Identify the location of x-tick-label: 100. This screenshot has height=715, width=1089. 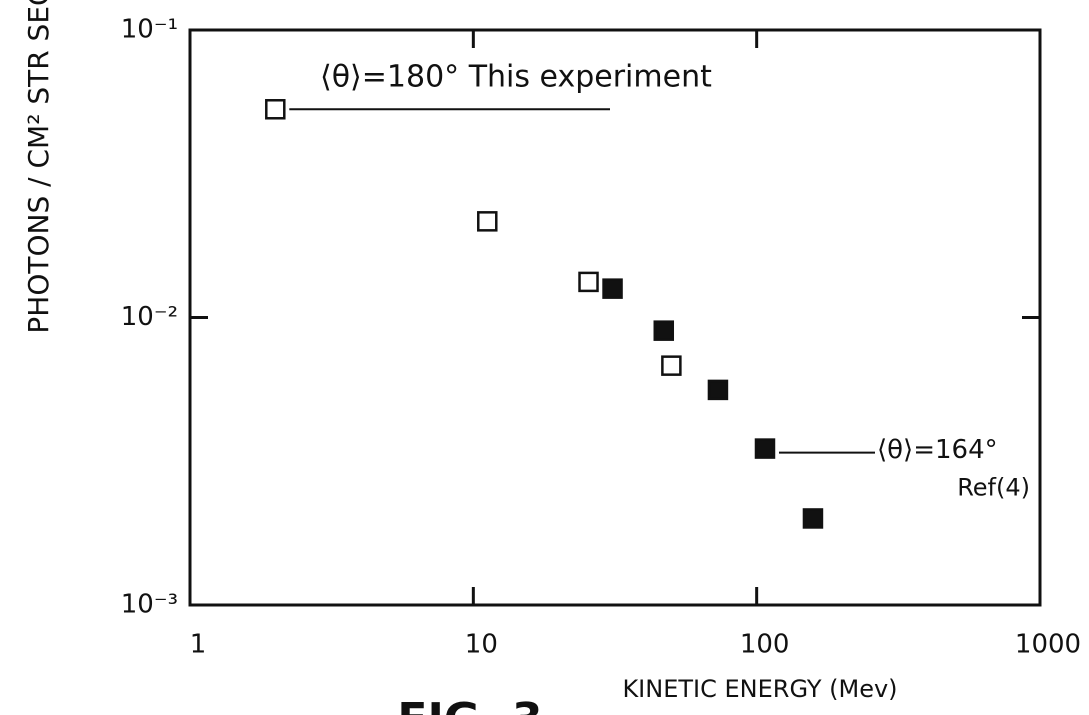
(765, 645).